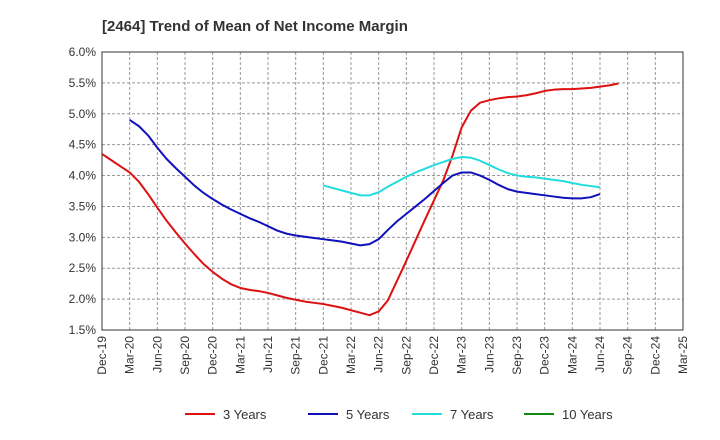 This screenshot has height=440, width=720. What do you see at coordinates (472, 414) in the screenshot?
I see `legend-label: 7 Years` at bounding box center [472, 414].